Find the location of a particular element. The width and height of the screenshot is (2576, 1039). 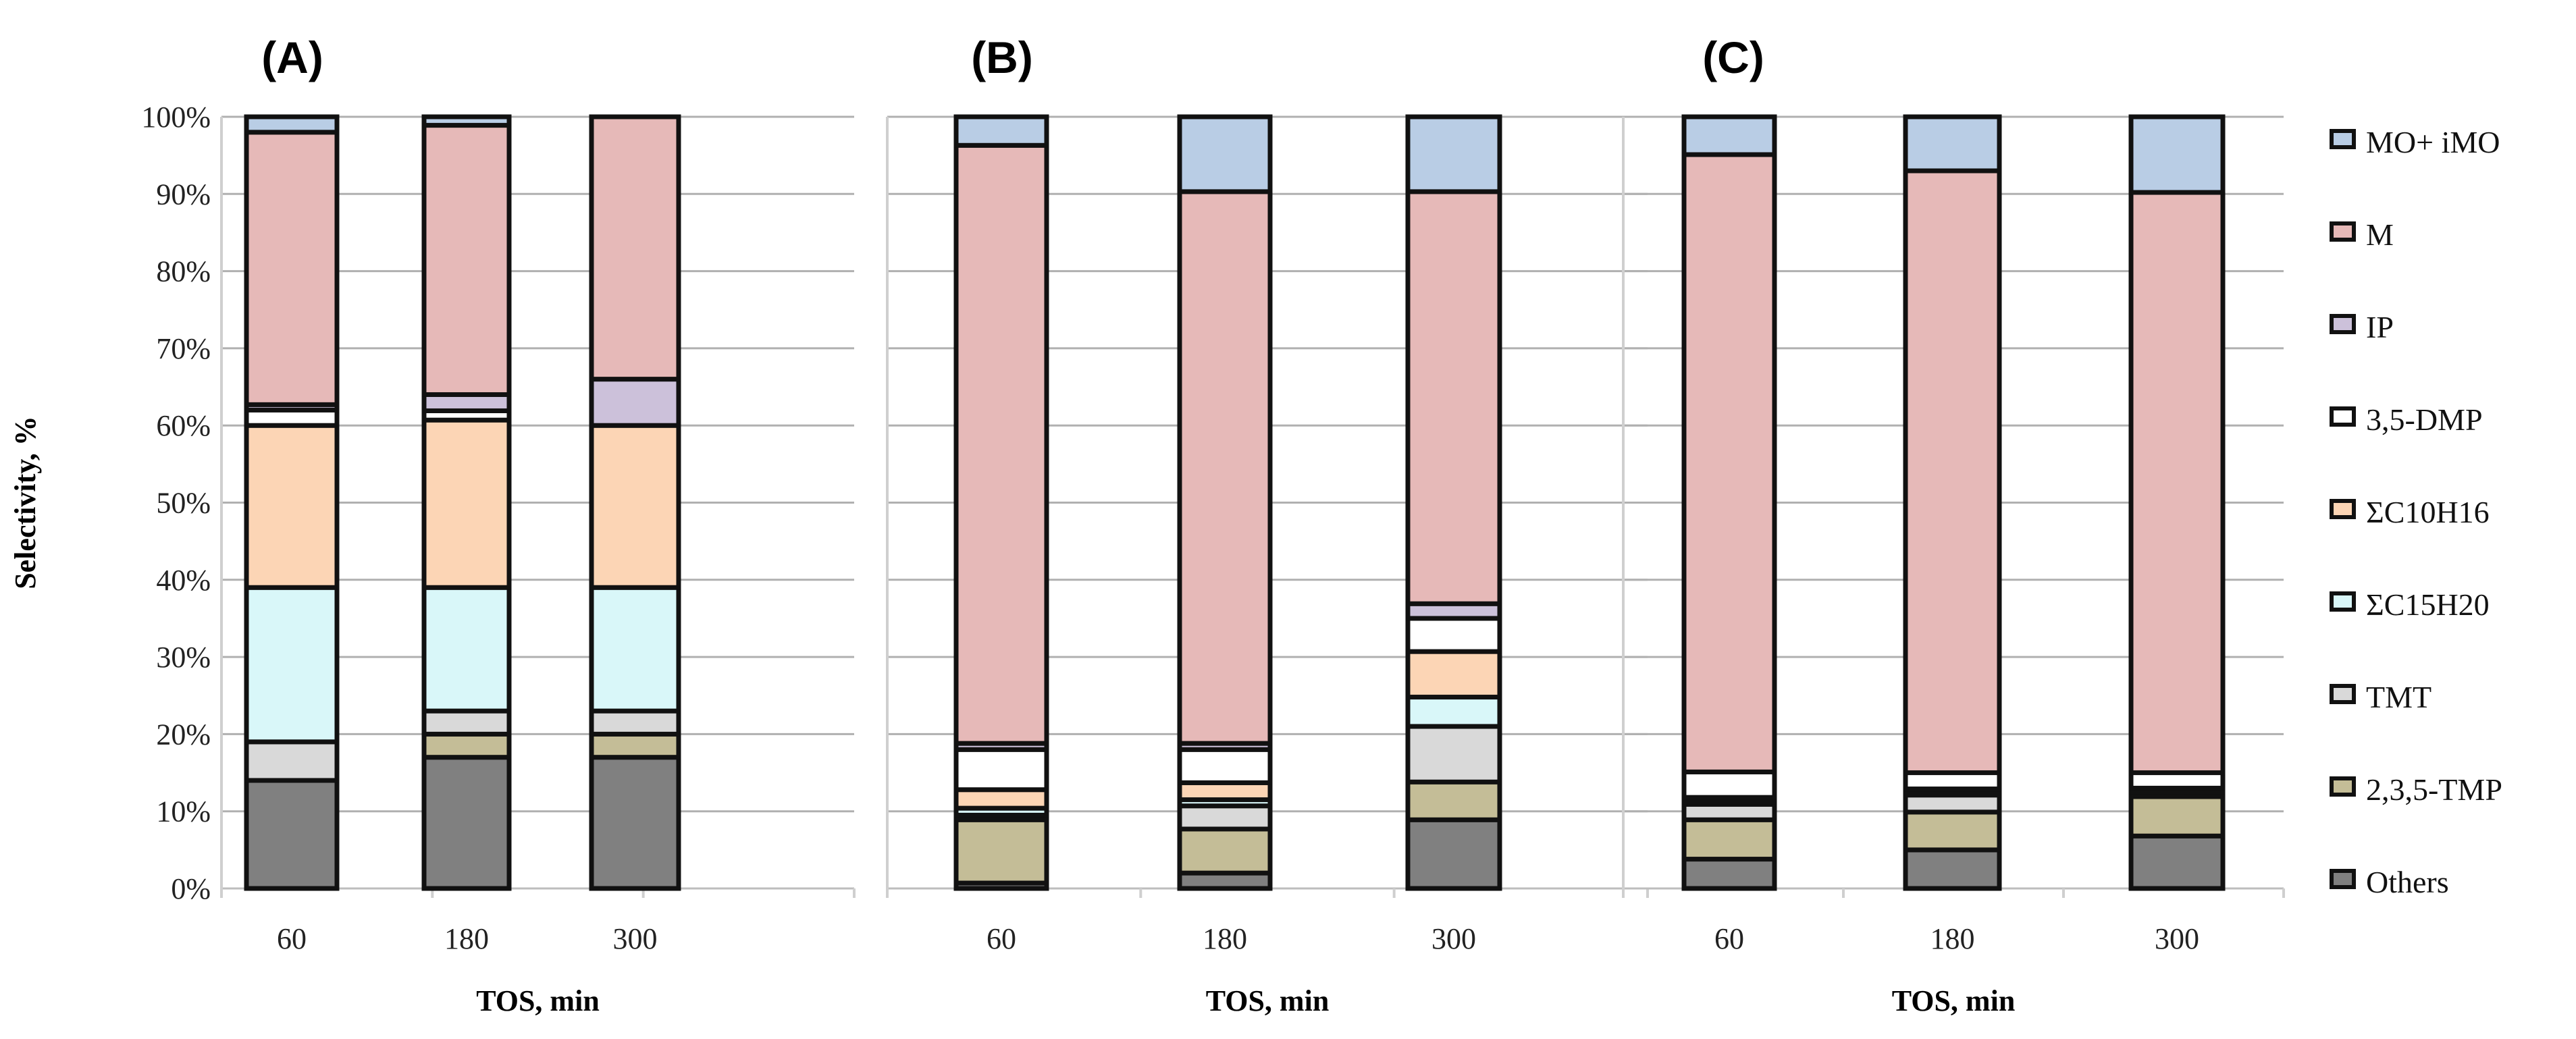

y-axis-label: Selectivity, % is located at coordinates (26, 502).